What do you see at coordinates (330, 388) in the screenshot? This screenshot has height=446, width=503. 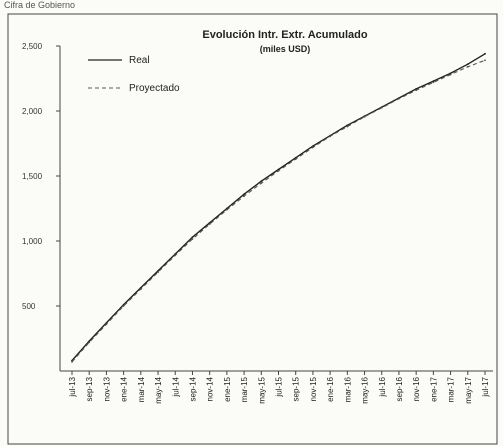 I see `x-tick-label: ene-16` at bounding box center [330, 388].